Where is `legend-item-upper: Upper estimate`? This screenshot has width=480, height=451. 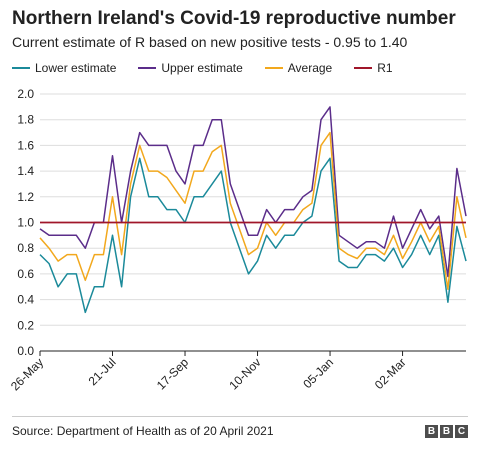
legend-item-upper: Upper estimate is located at coordinates (190, 68).